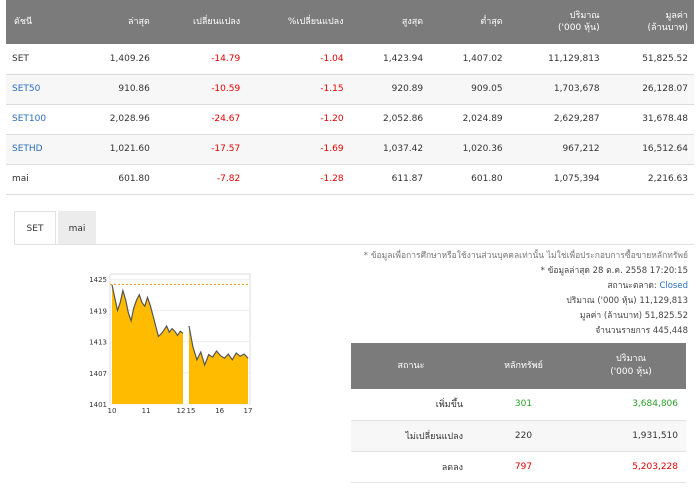 The image size is (700, 504). What do you see at coordinates (201, 59) in the screenshot?
I see `change-value: -14.79` at bounding box center [201, 59].